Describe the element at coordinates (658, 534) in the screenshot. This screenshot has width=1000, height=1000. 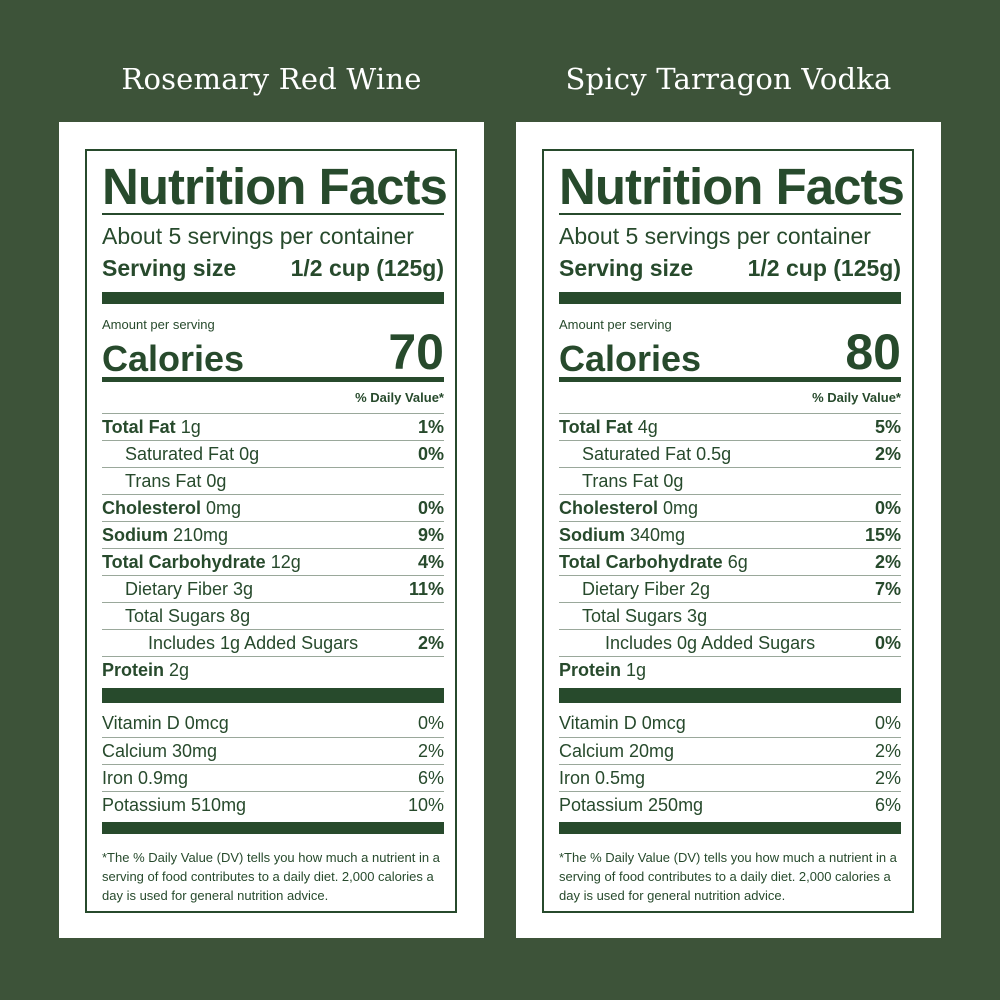
I see `nutrient-amount: 340mg` at that location.